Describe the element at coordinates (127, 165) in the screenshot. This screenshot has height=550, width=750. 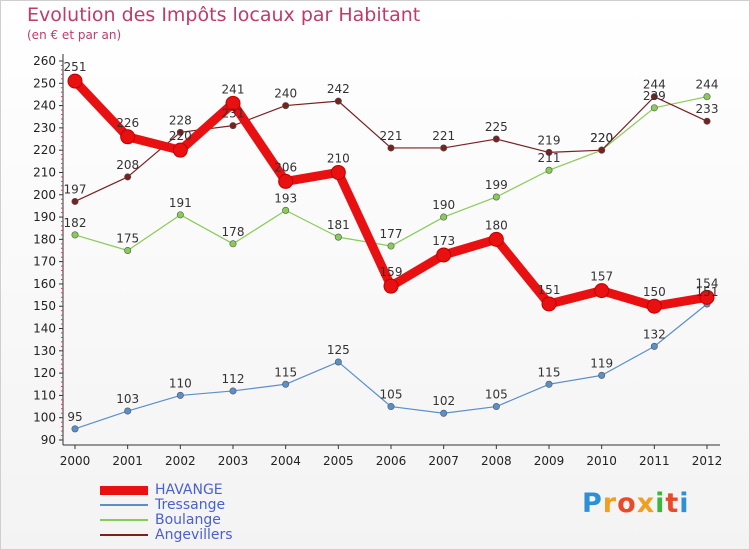
I see `data-label: 208` at that location.